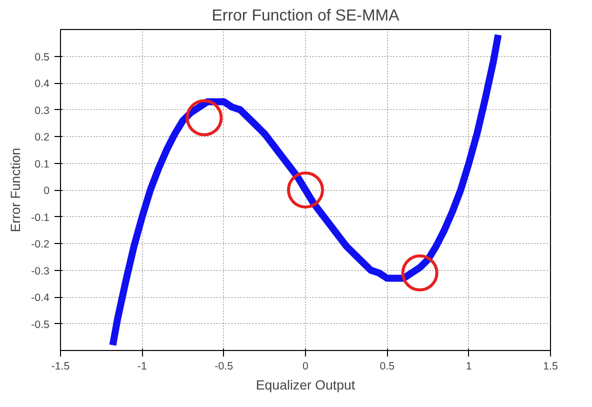 This screenshot has height=407, width=592. I want to click on y-tick-label: 0.1, so click(42, 164).